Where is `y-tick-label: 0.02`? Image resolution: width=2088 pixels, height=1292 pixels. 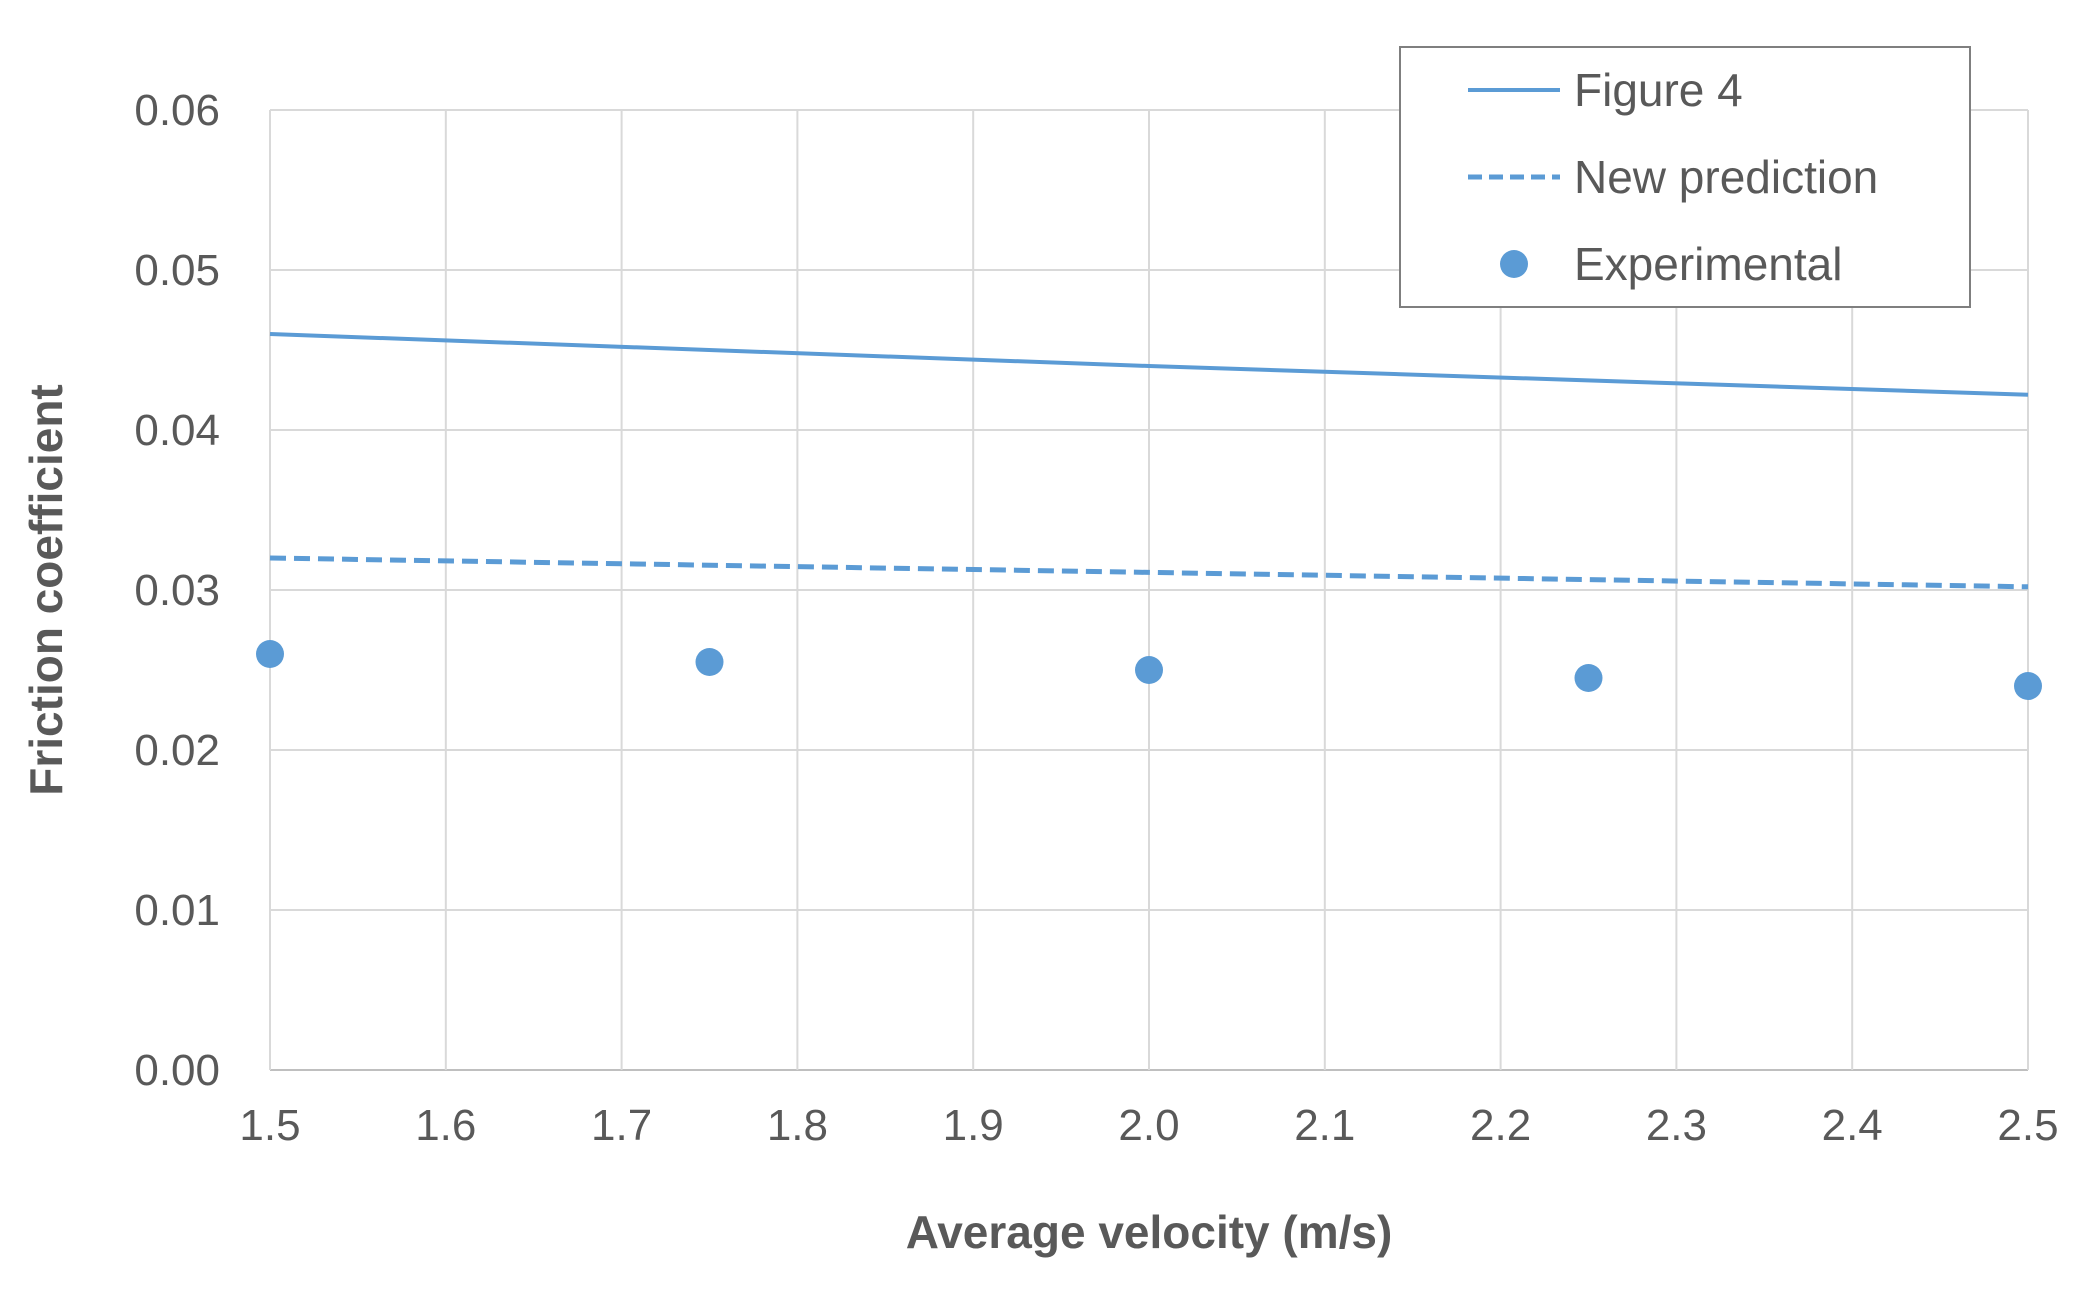 y-tick-label: 0.02 is located at coordinates (177, 750).